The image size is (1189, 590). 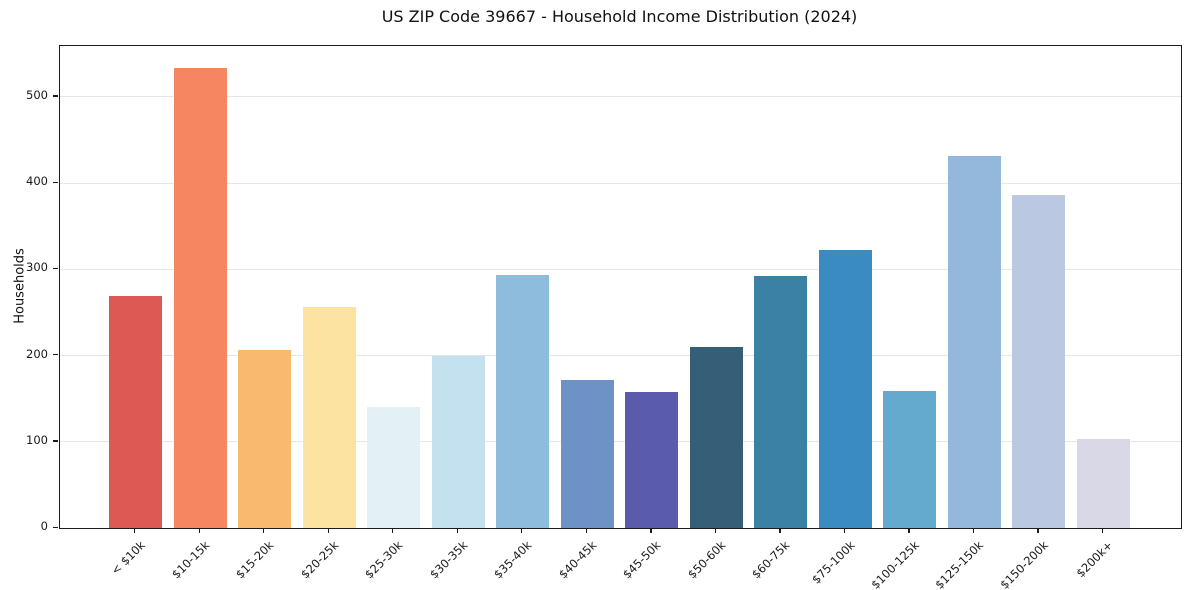 What do you see at coordinates (1039, 361) in the screenshot?
I see `bar-150-200k` at bounding box center [1039, 361].